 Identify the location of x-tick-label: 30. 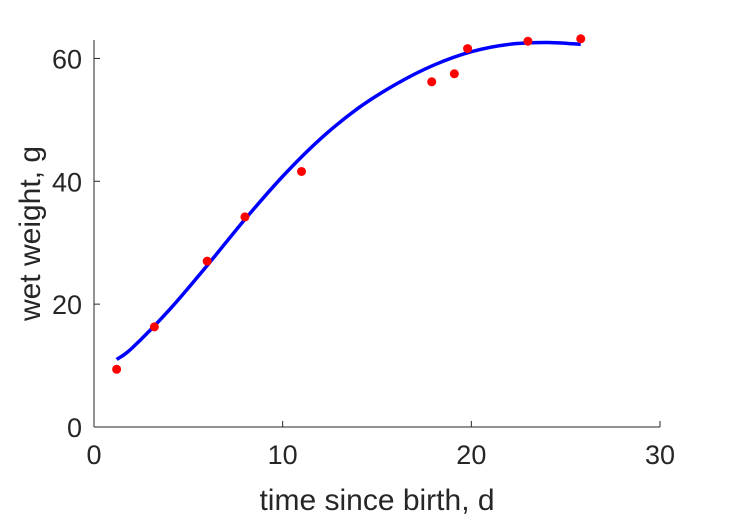
(660, 455).